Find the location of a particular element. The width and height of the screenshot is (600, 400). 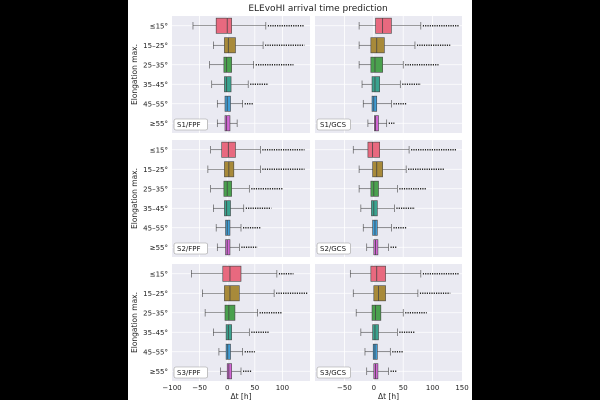

panel-label: S3/GCS is located at coordinates (333, 372).